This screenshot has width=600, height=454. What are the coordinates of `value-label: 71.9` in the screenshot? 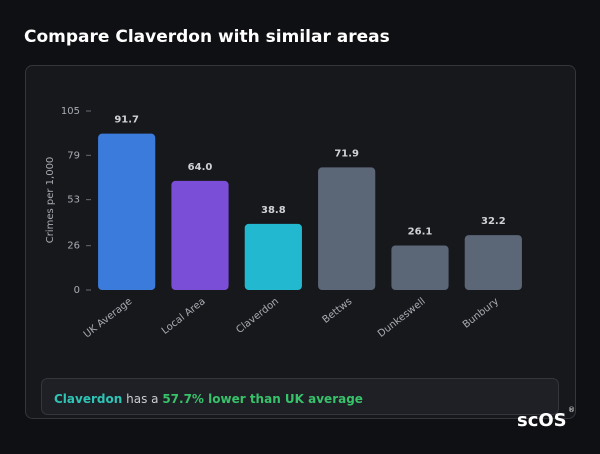 It's located at (346, 153).